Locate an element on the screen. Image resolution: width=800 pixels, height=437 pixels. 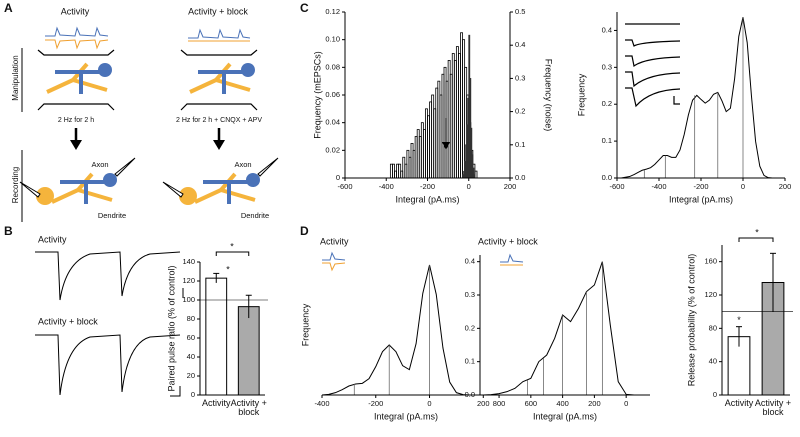
ephys-trace is located at coordinates (109, 324).